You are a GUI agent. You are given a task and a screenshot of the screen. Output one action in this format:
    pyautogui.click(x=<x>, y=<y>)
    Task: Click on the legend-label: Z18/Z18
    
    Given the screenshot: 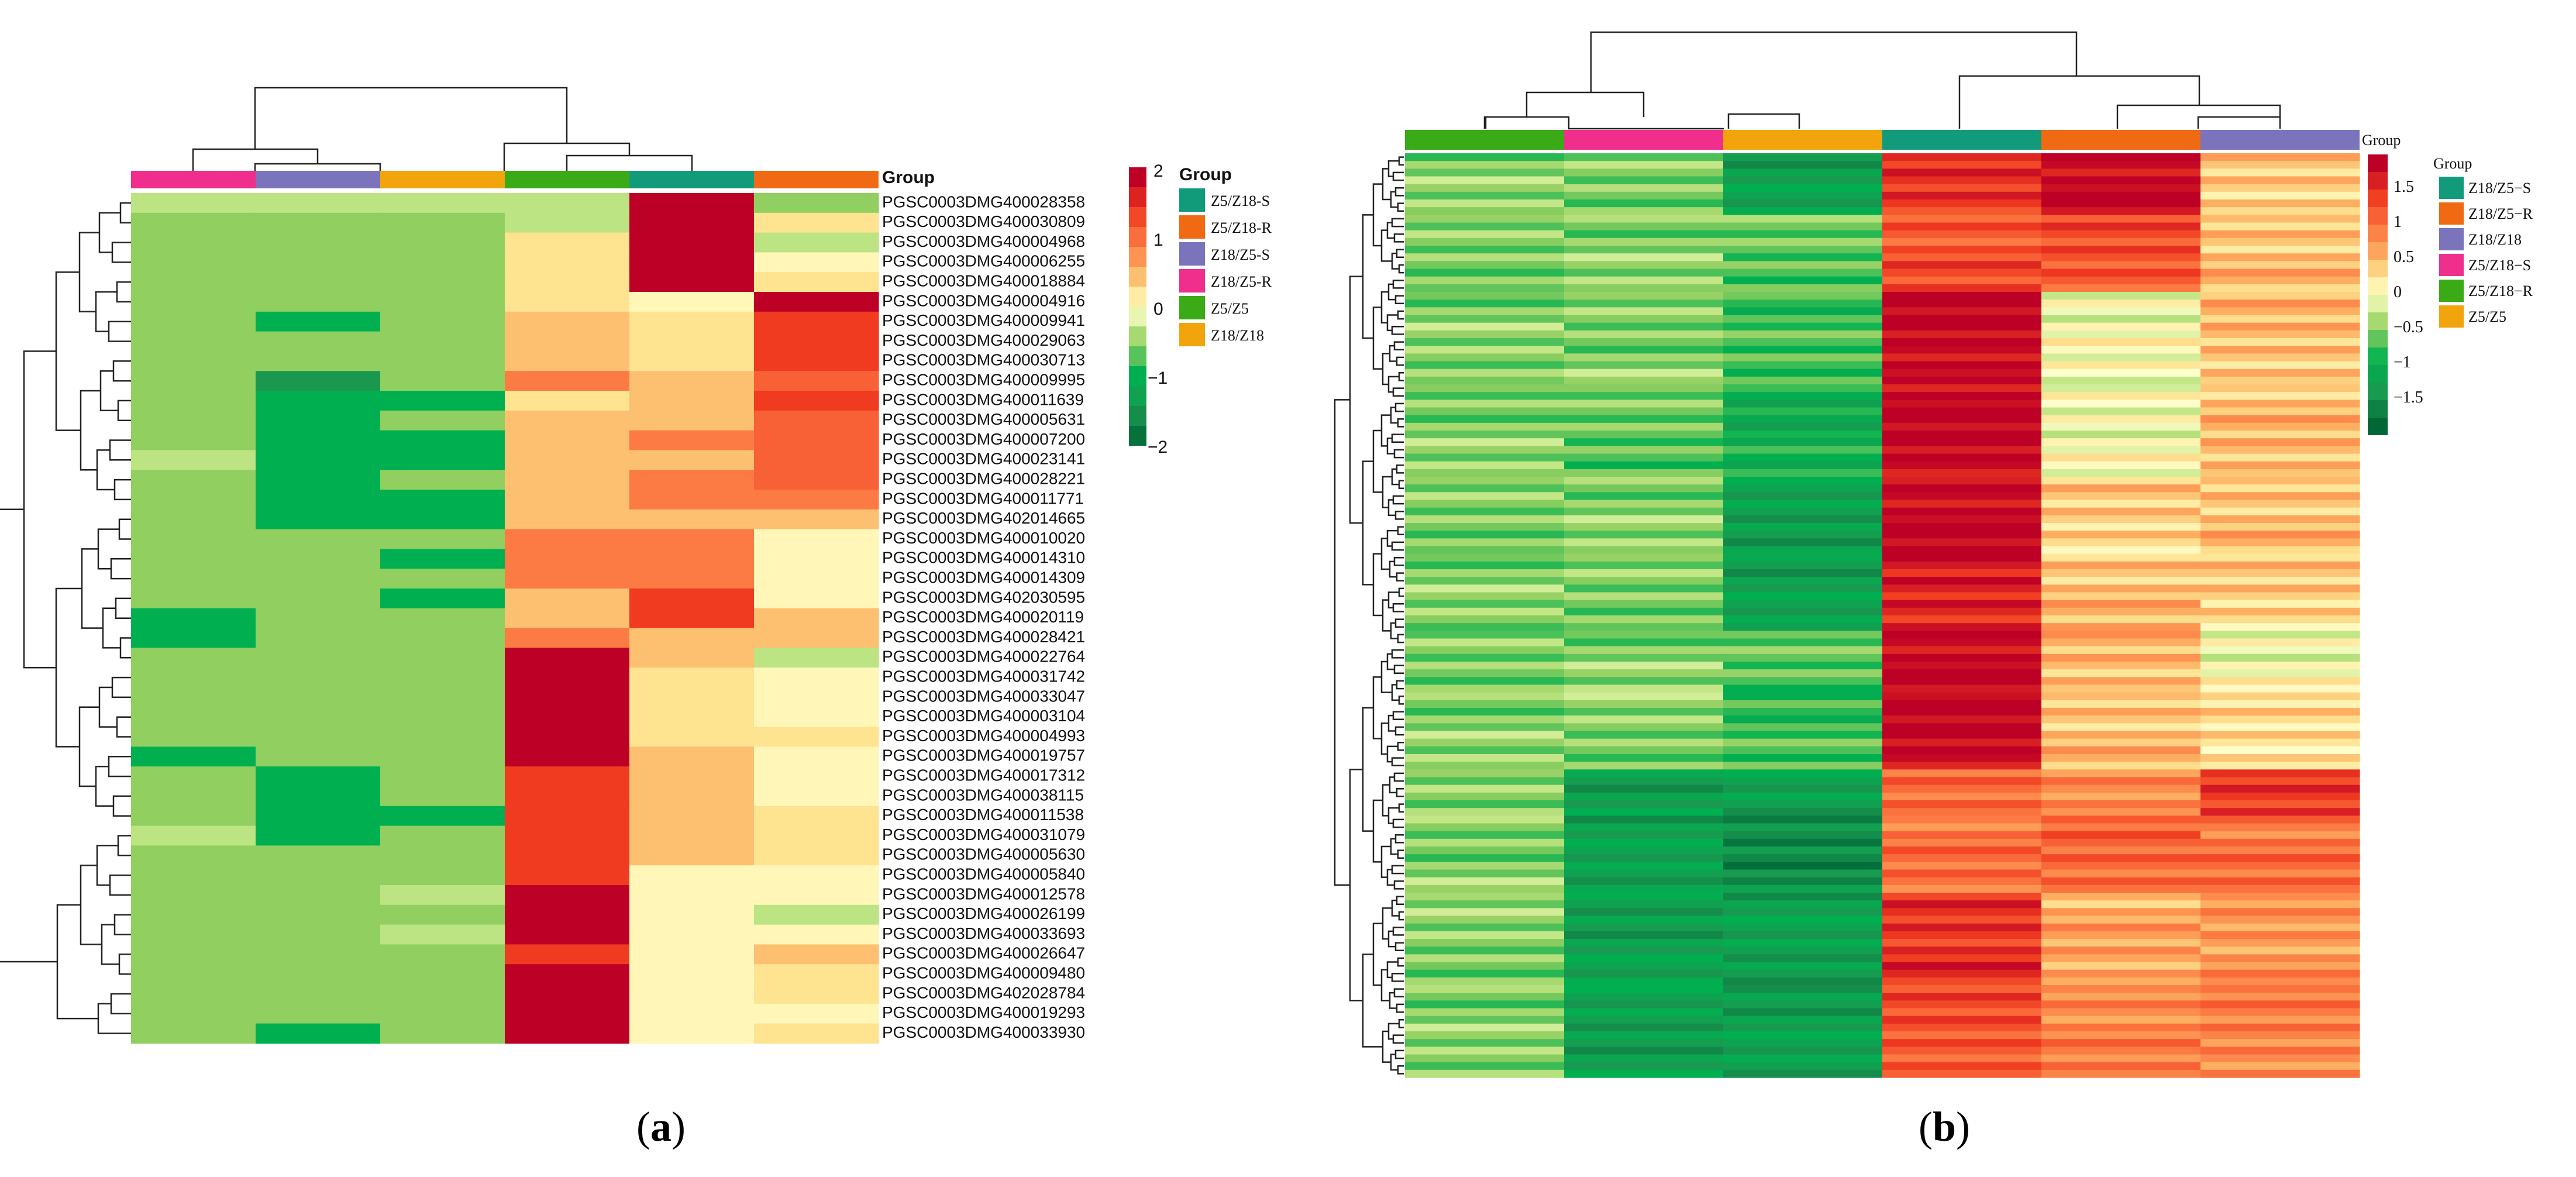 What is the action you would take?
    pyautogui.click(x=1237, y=335)
    